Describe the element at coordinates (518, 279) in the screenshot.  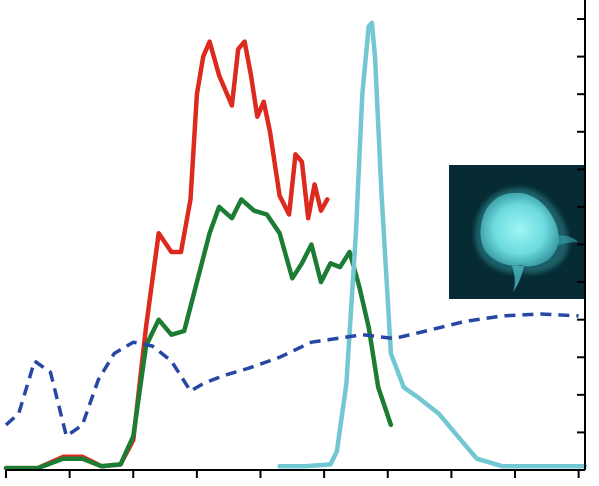
I see `particle-tail` at that location.